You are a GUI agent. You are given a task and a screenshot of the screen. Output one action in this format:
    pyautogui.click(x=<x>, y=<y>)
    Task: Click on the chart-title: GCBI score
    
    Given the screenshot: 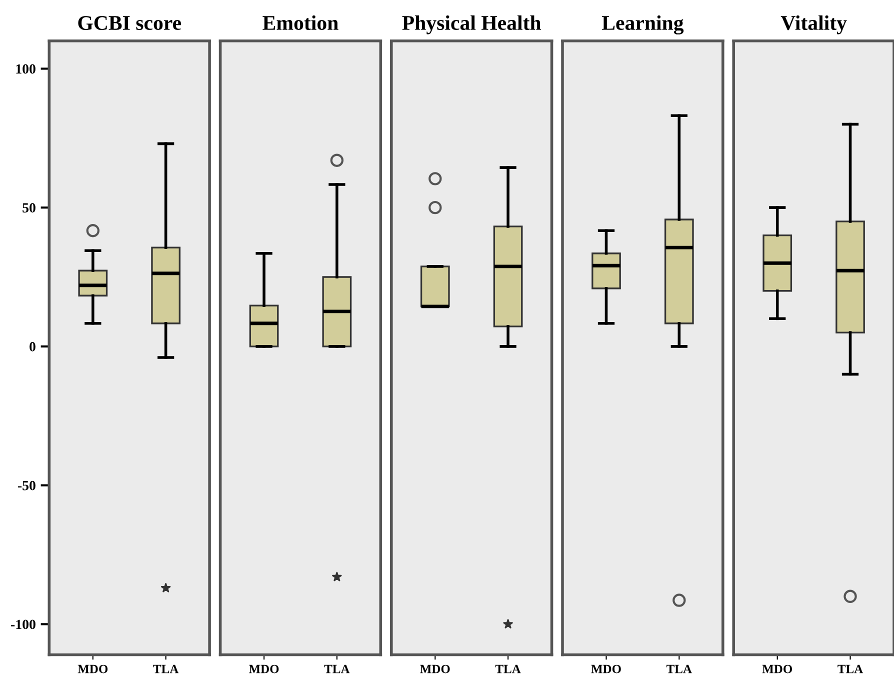 What is the action you would take?
    pyautogui.click(x=129, y=23)
    